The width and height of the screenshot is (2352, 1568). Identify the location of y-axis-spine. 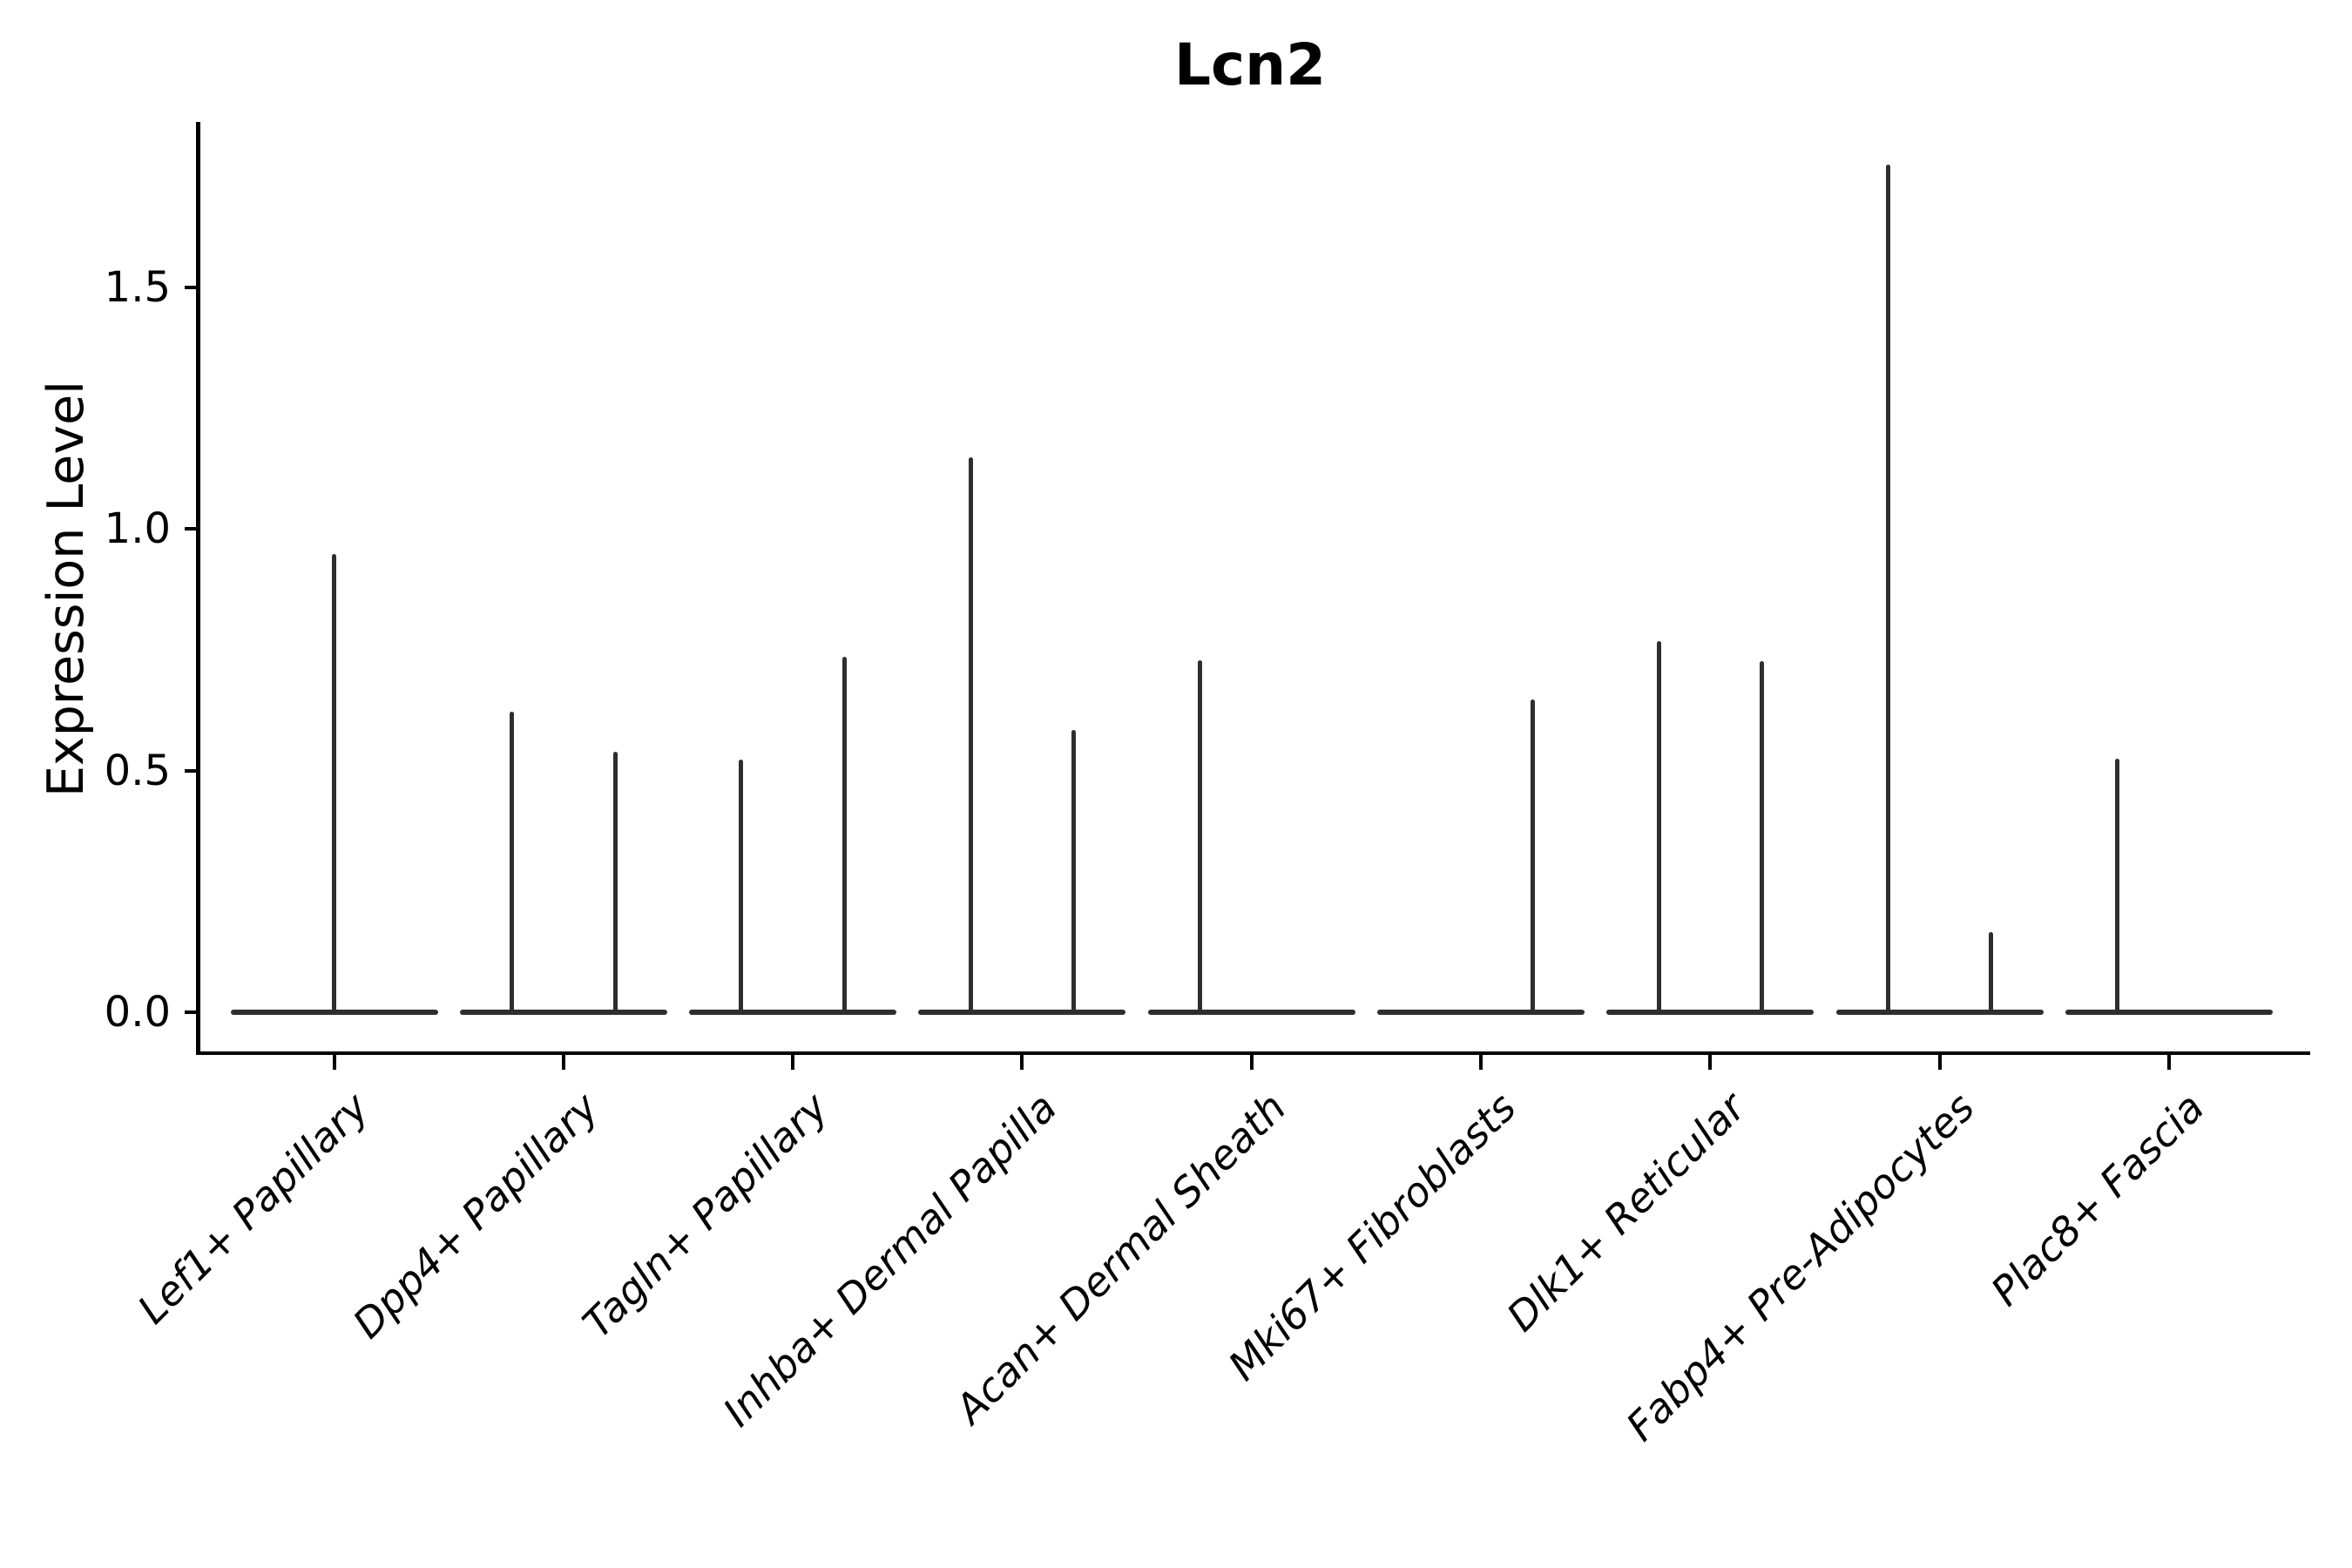
(198, 588).